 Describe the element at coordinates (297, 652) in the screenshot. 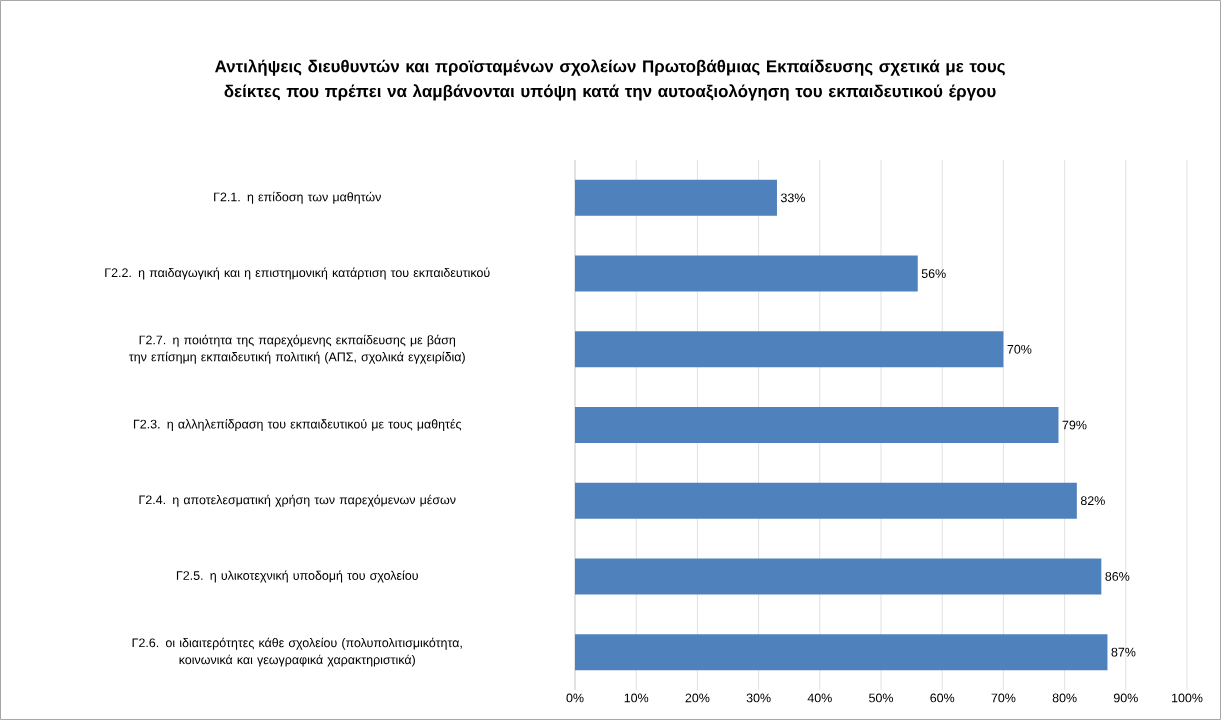

I see `y-tick-label: Γ2.6. οι ιδιαιτερότητες κάθε σχολείου (πολυπολιτισμικότητα, κοινωνικά και γεωγραφικά χαρακτηριστικά)` at that location.